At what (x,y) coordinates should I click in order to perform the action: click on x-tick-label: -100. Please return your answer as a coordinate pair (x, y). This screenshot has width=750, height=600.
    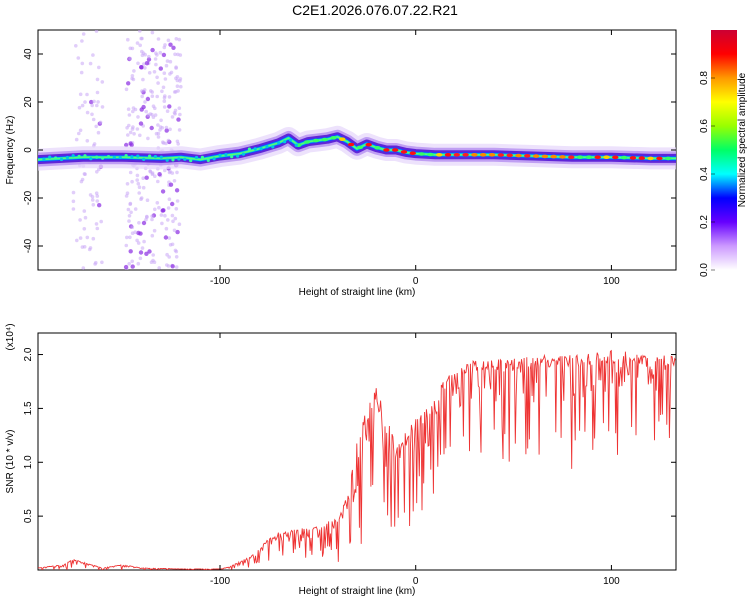
    Looking at the image, I should click on (220, 581).